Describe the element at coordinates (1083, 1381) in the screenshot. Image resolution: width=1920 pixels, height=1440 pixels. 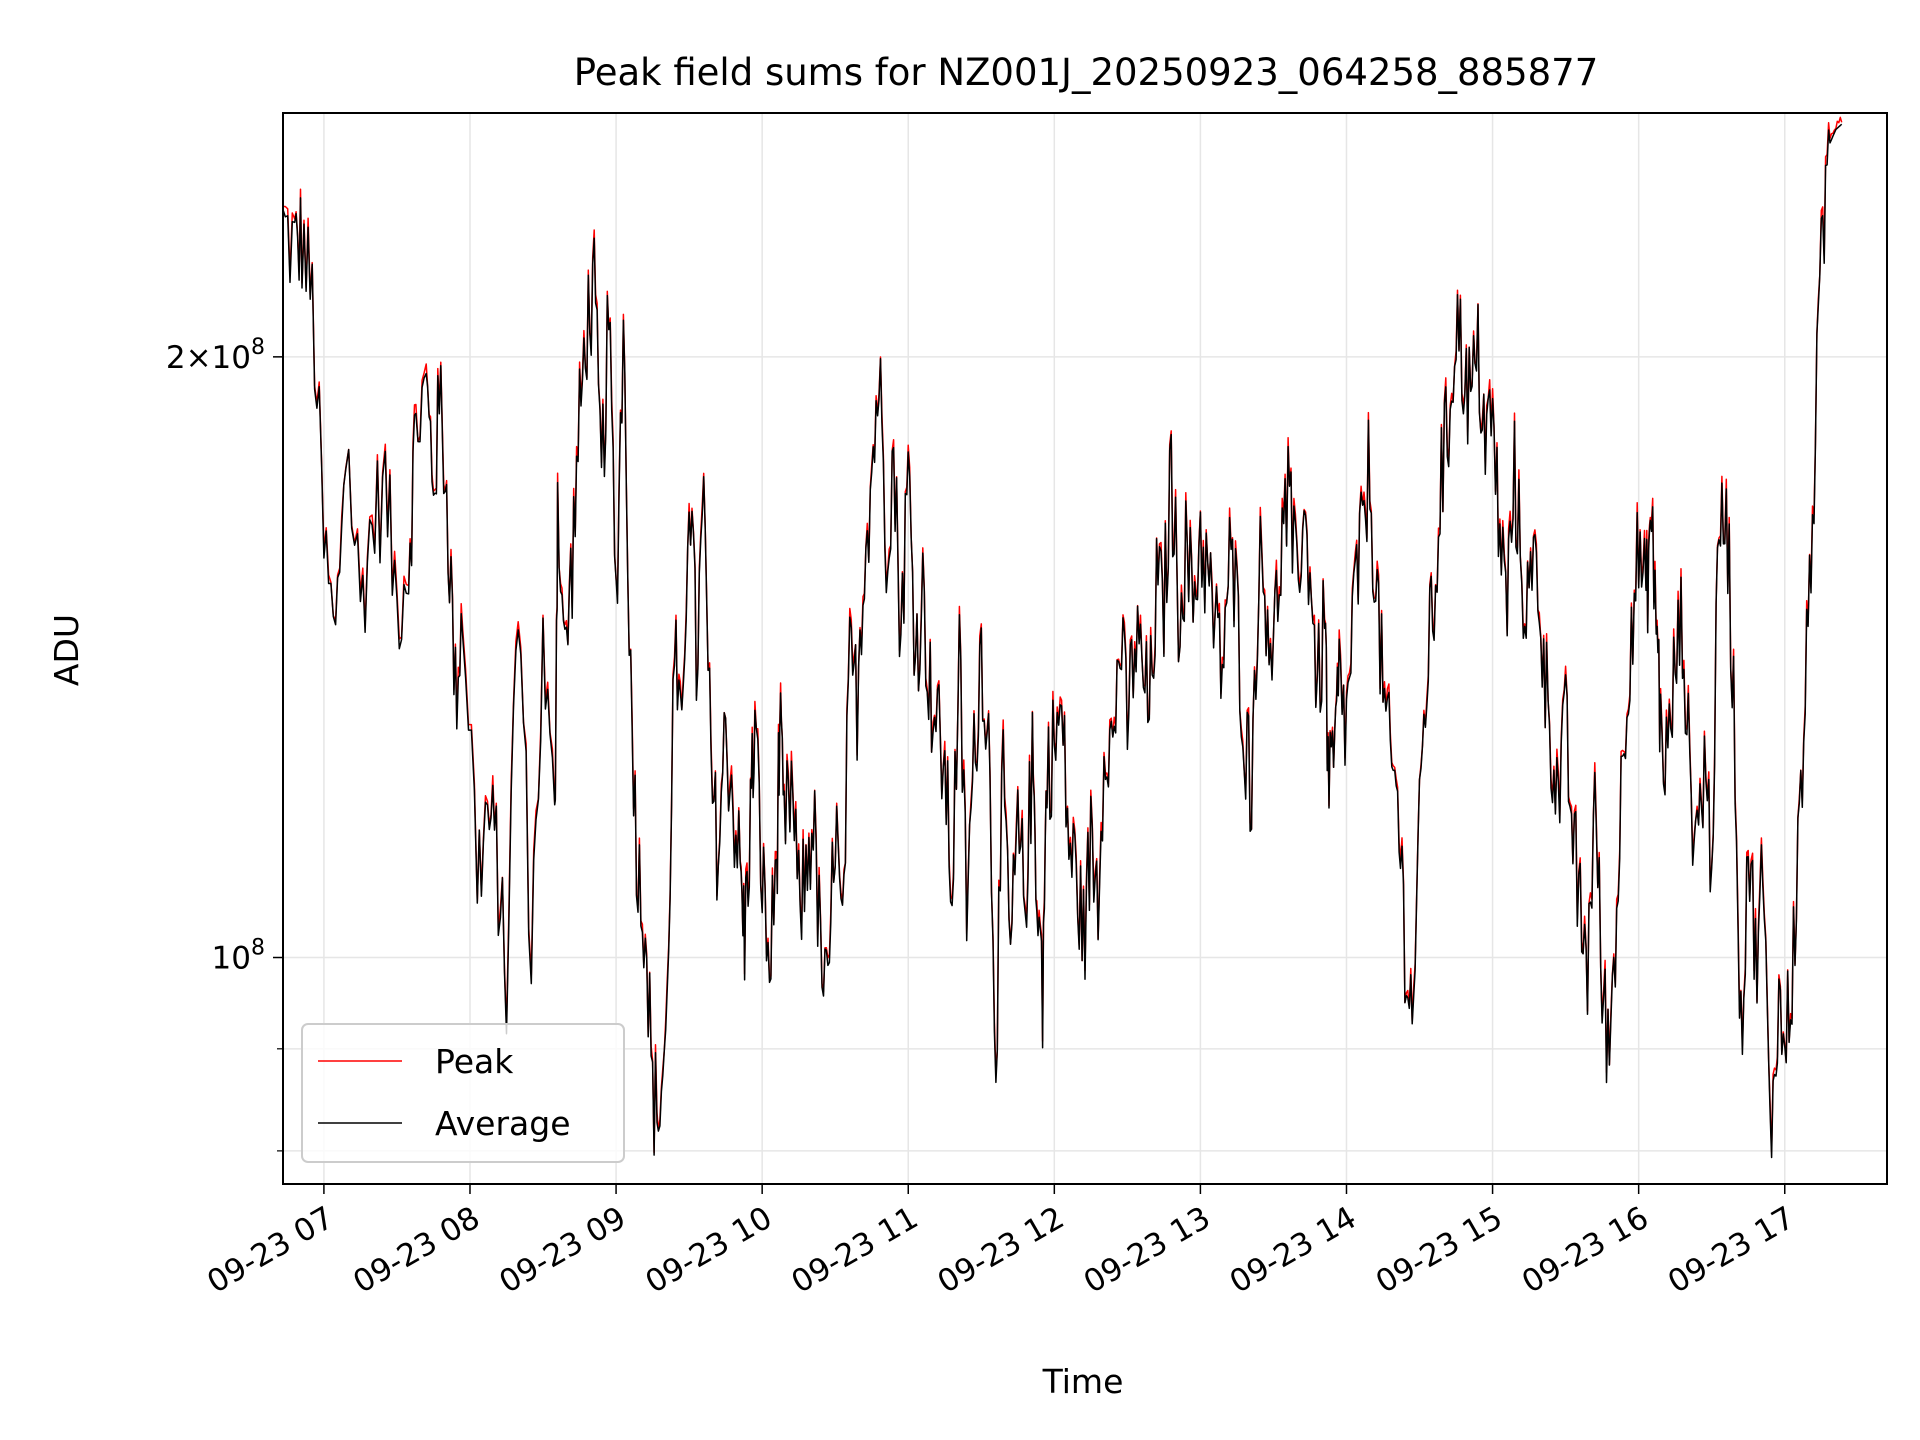
I see `x-axis-label: Time` at that location.